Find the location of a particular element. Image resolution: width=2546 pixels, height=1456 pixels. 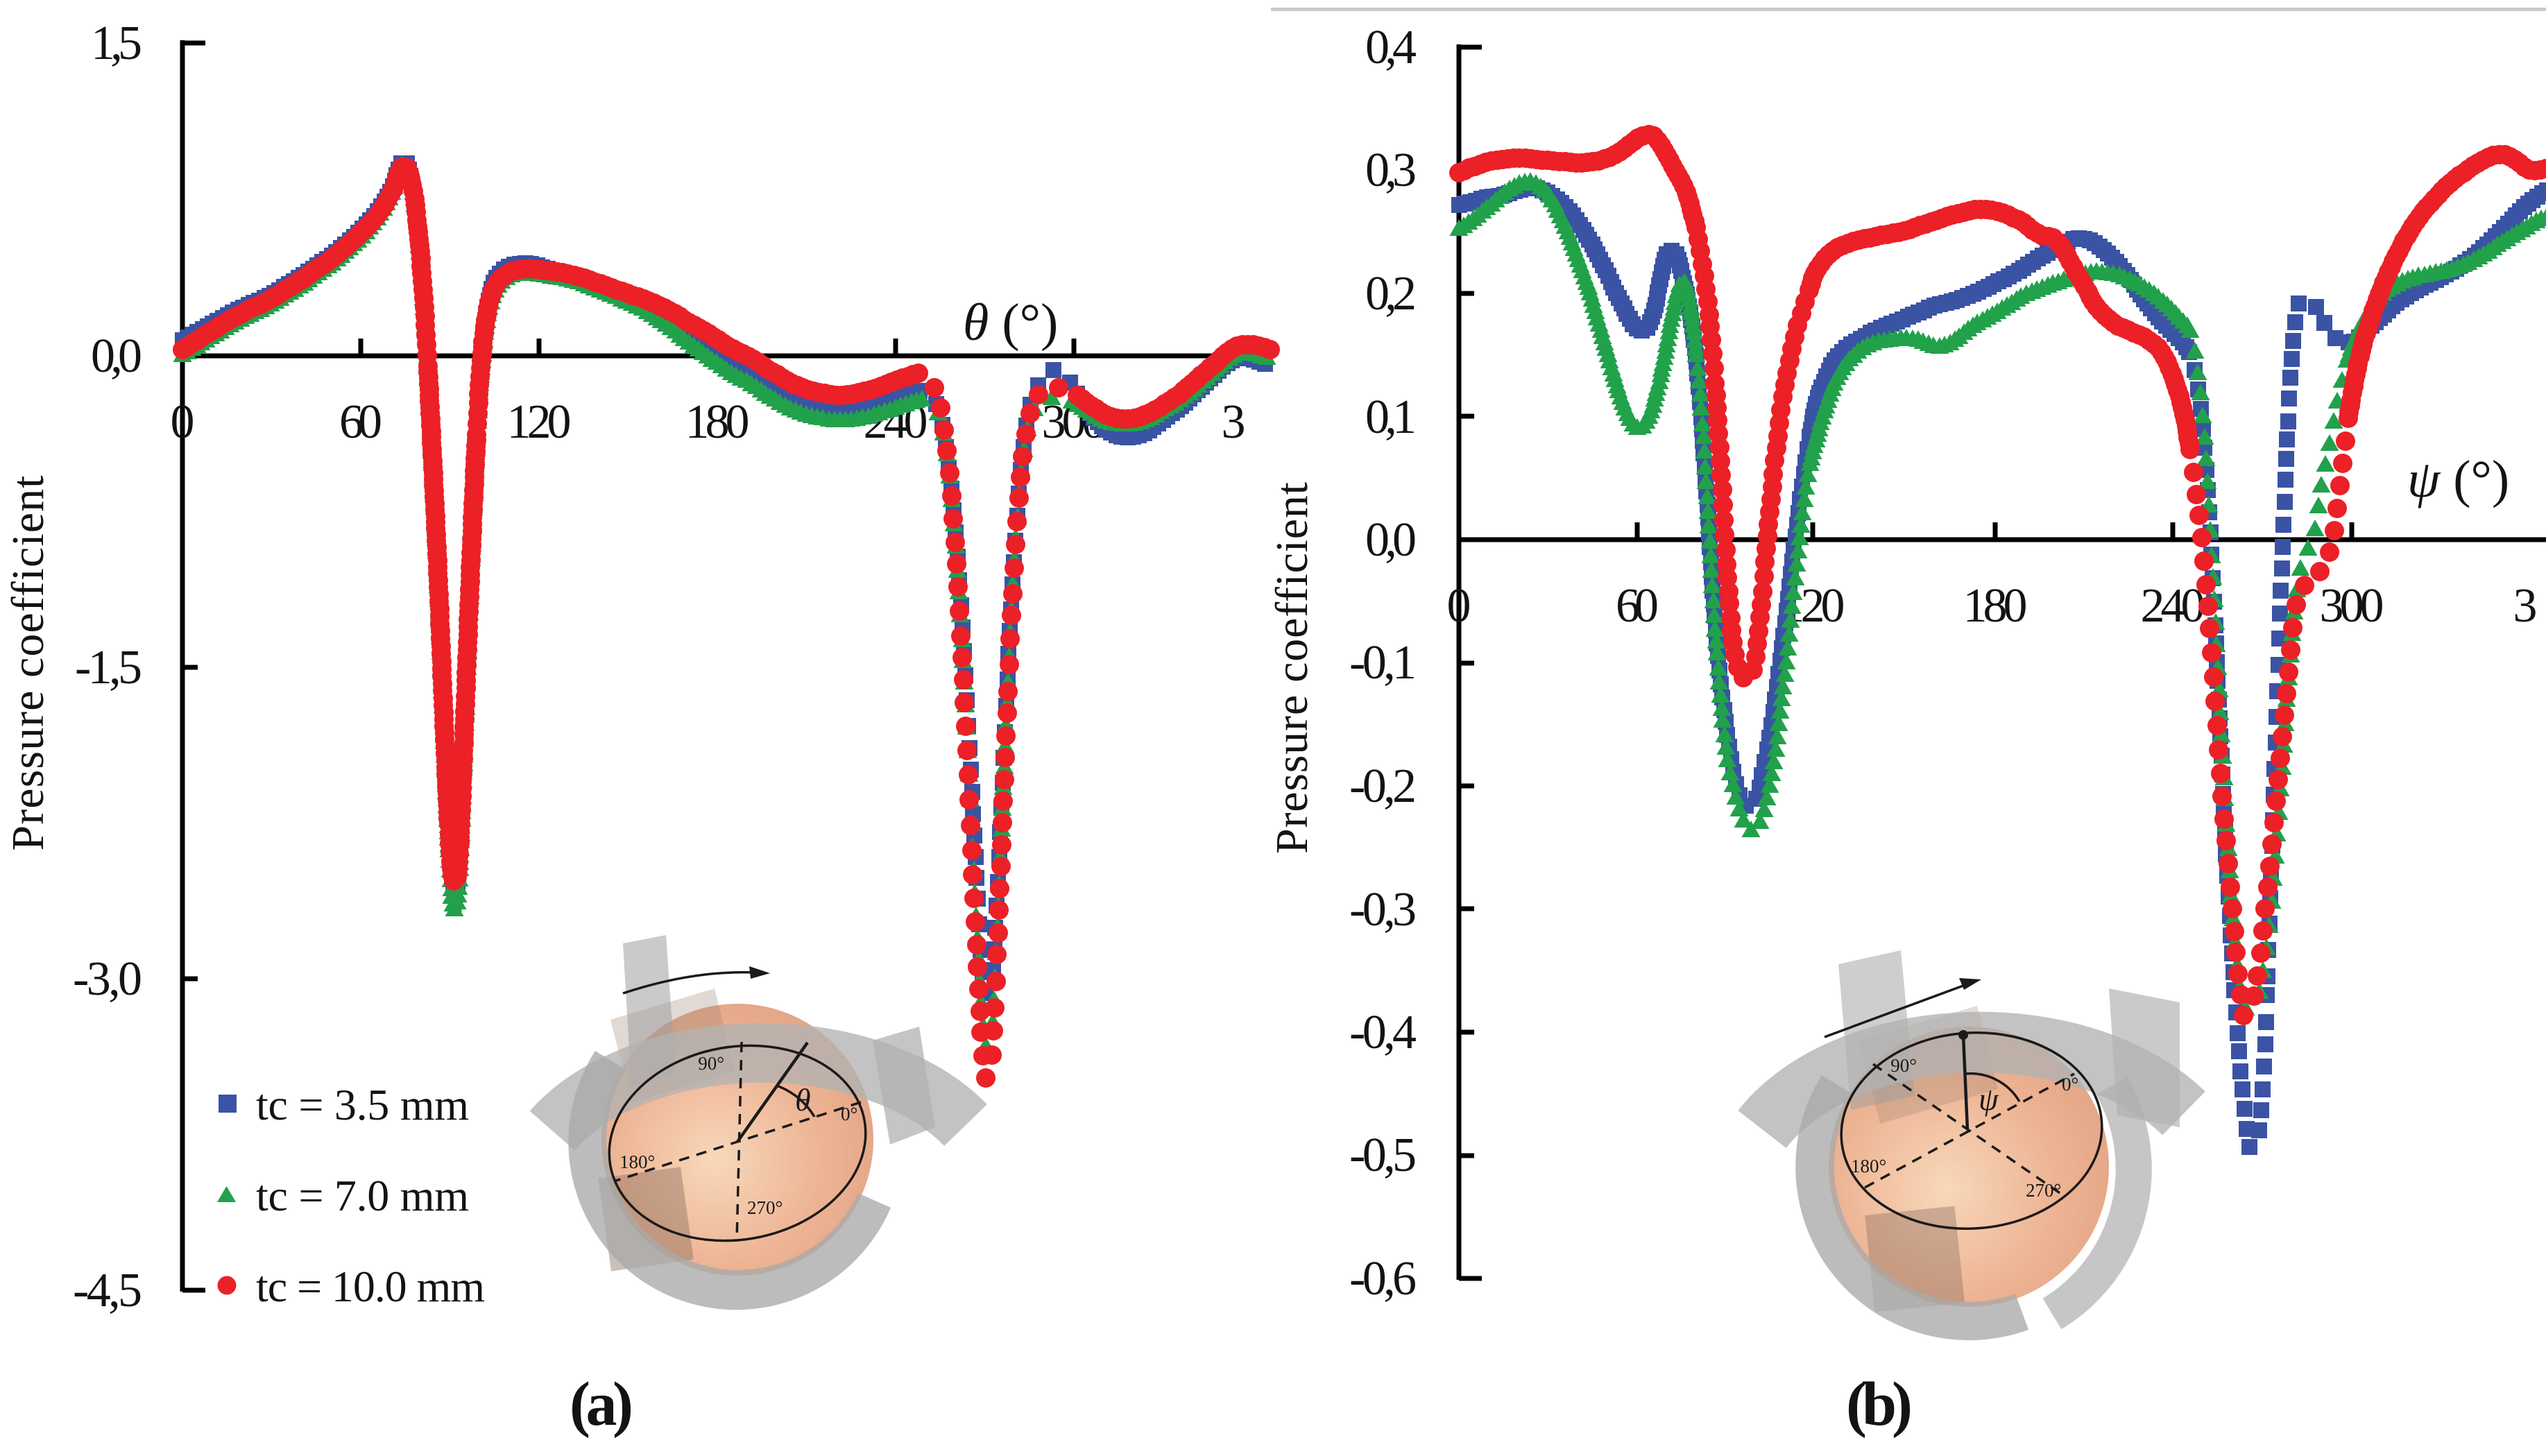

svg-text: -0,1 is located at coordinates (1383, 663).